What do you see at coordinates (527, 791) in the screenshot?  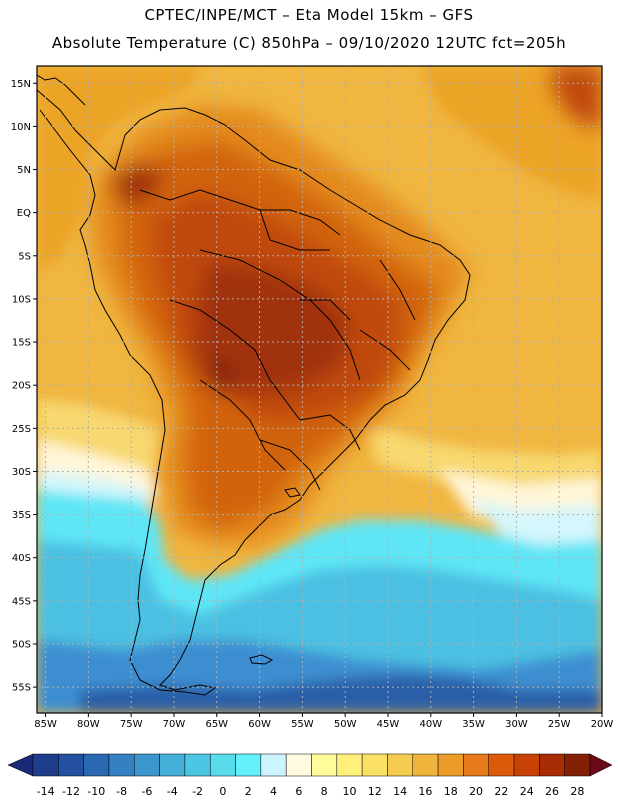 I see `colorbar-label: 24` at bounding box center [527, 791].